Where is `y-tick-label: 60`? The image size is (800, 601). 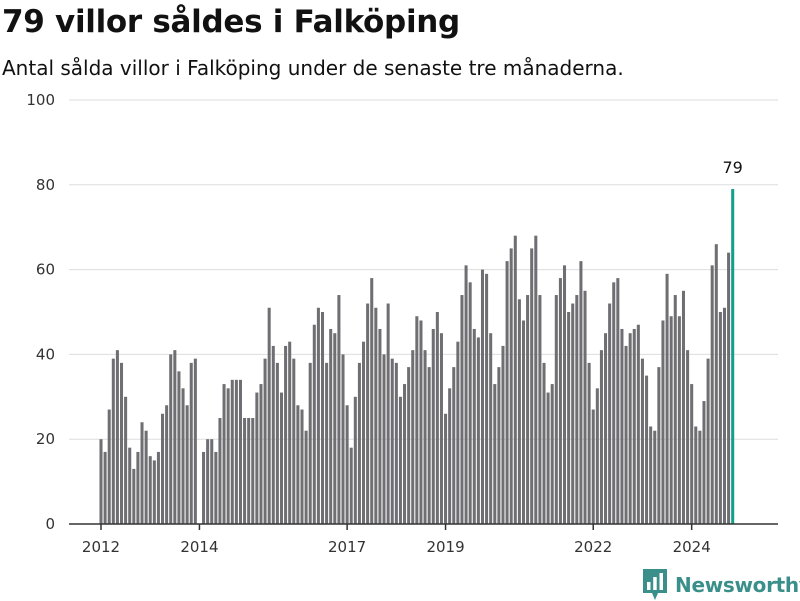
y-tick-label: 60 is located at coordinates (45, 270).